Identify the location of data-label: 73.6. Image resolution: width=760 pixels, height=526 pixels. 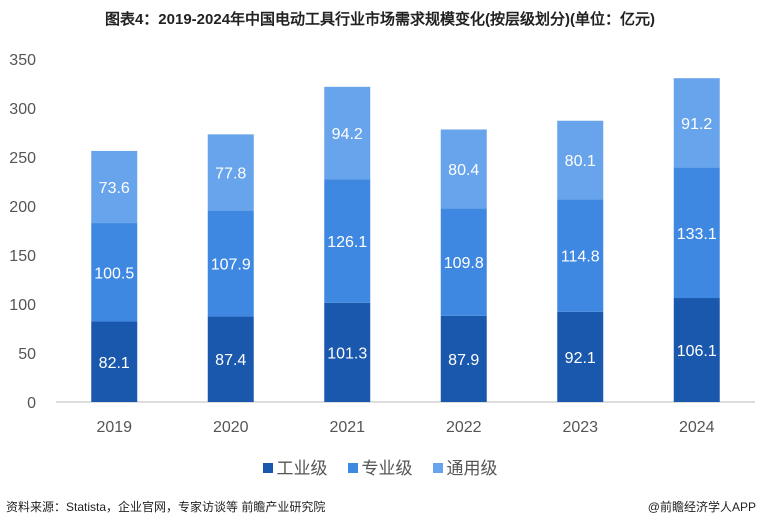
(114, 188).